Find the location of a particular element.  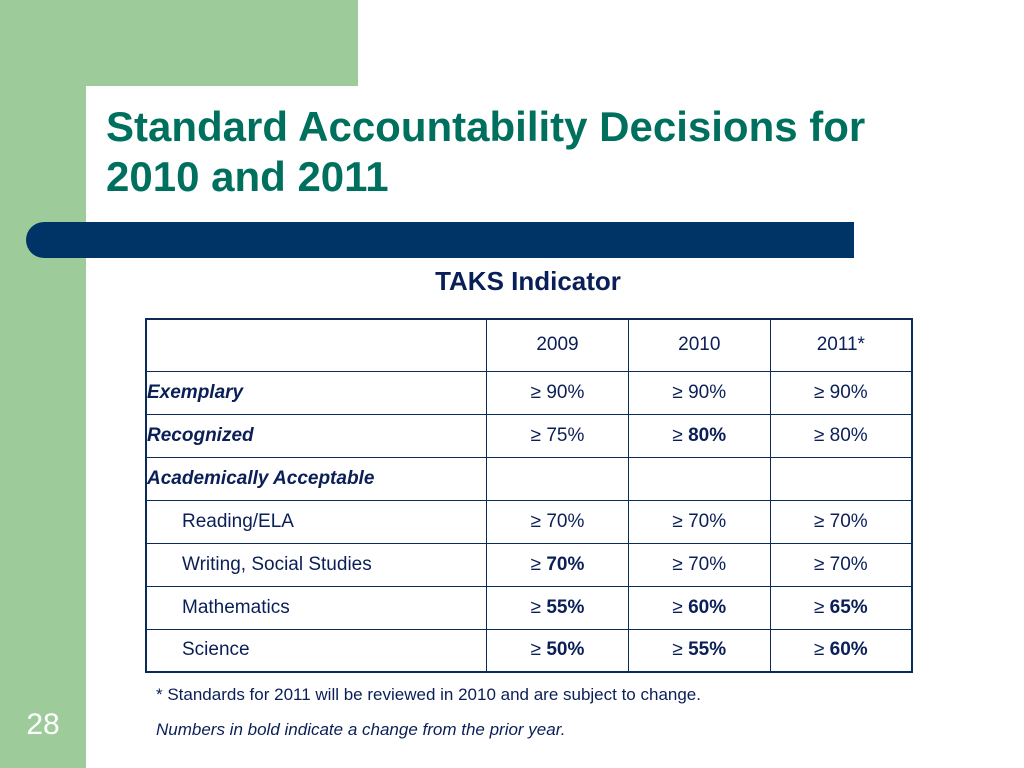

standard-cell: ≥ 50% is located at coordinates (557, 650).